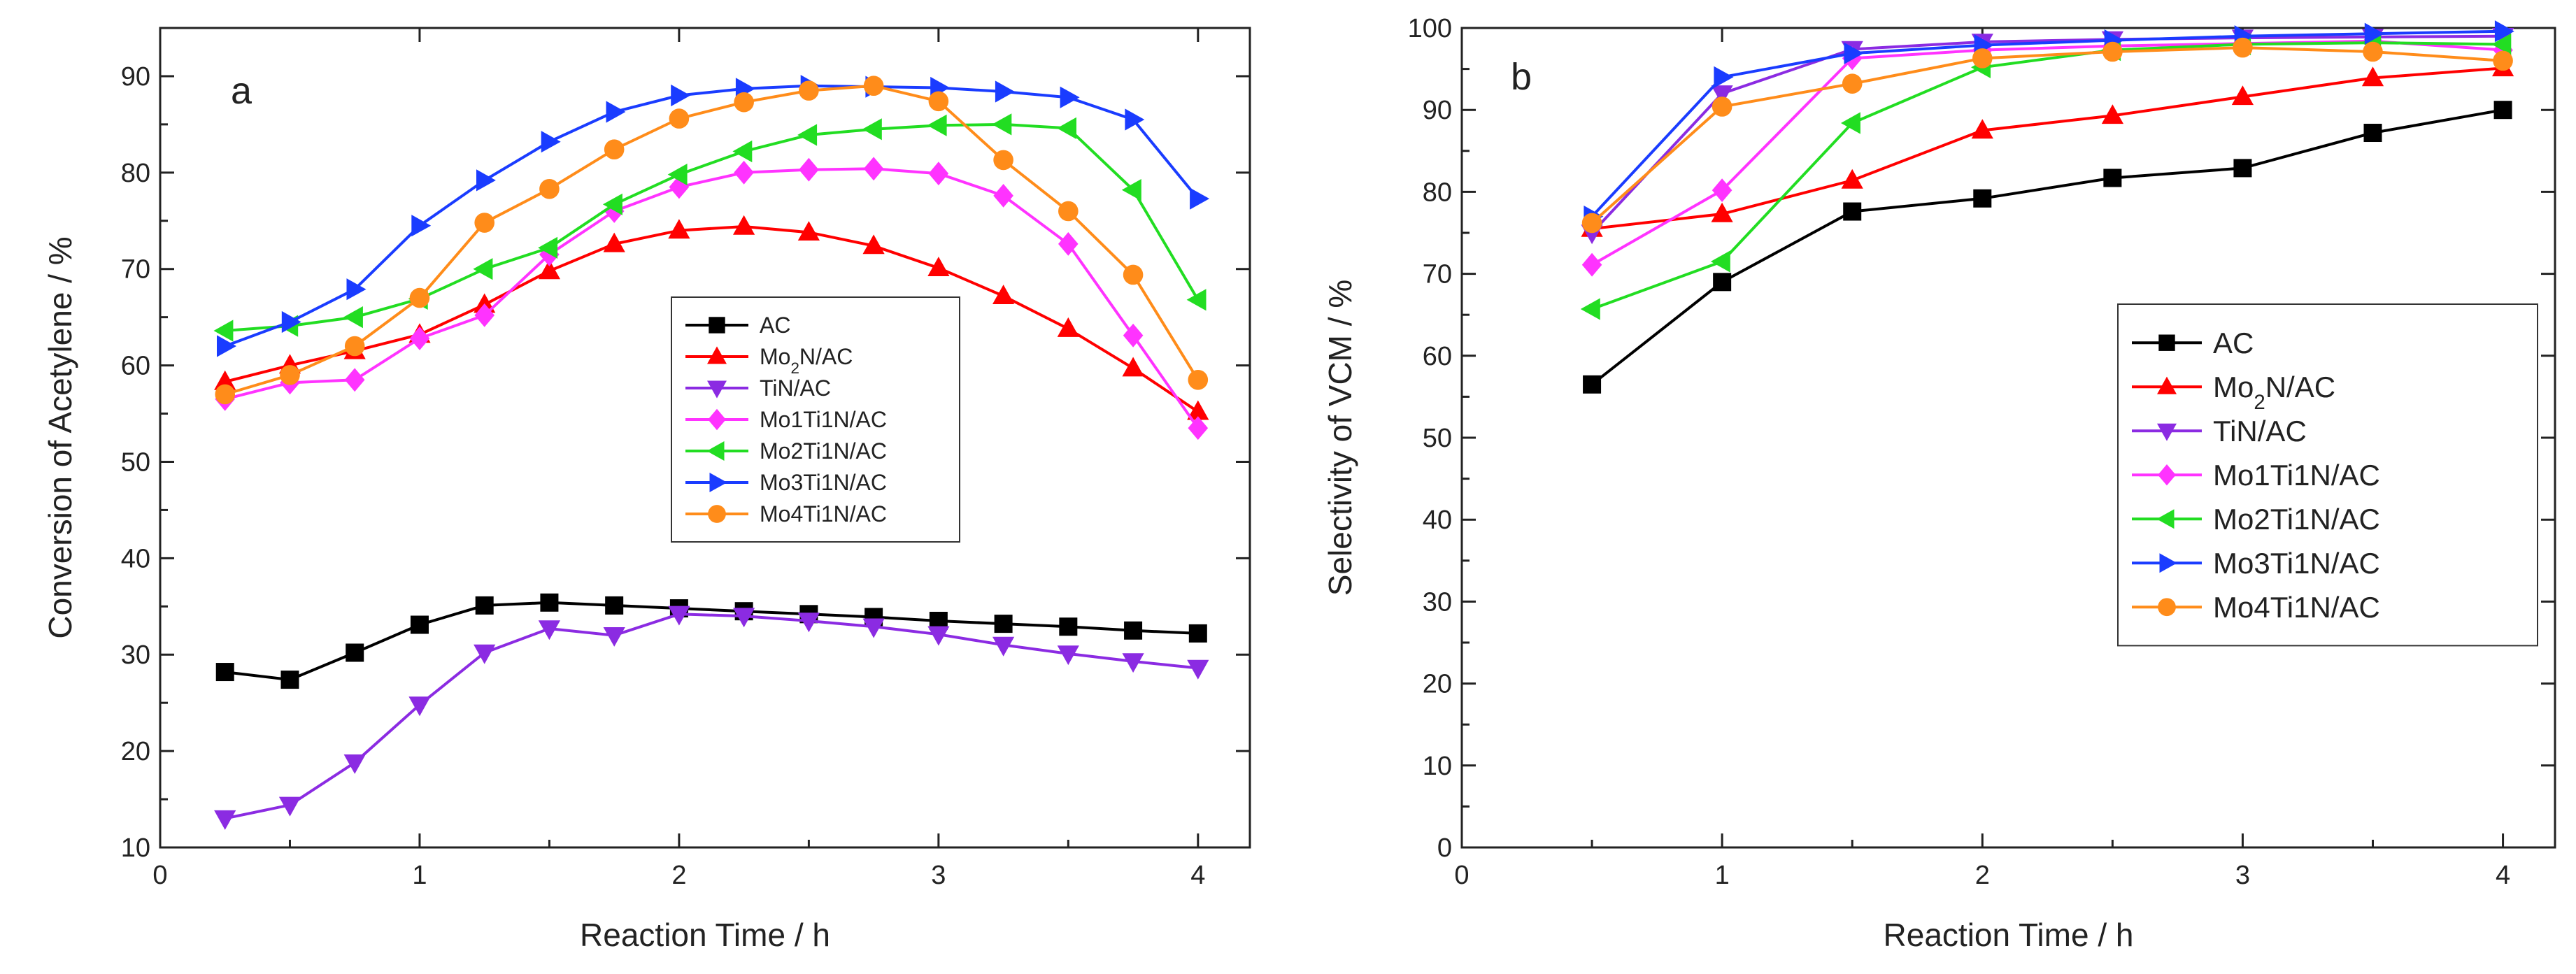 Image resolution: width=2576 pixels, height=974 pixels. Describe the element at coordinates (135, 751) in the screenshot. I see `panel-a-y-tick-label: 20` at that location.